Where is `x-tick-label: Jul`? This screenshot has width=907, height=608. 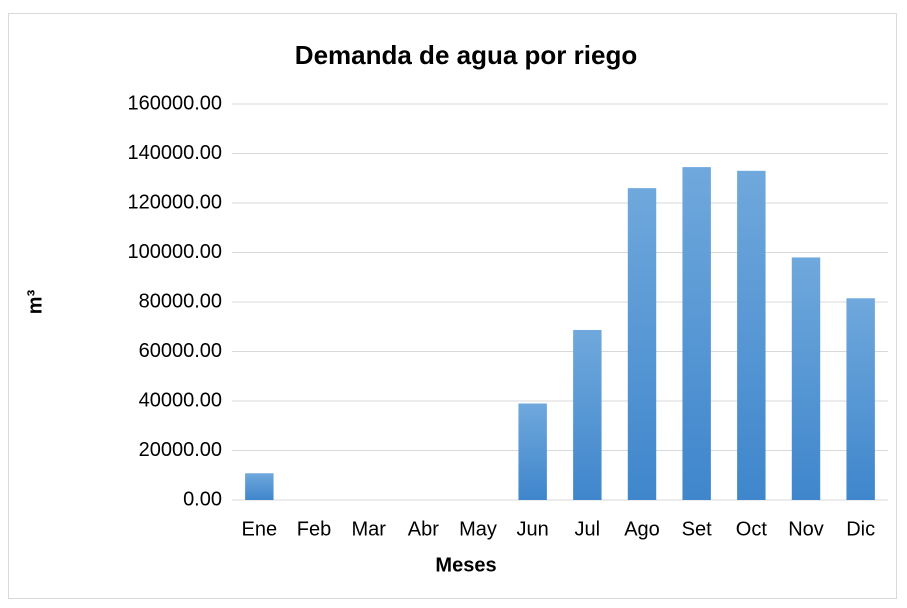 x-tick-label: Jul is located at coordinates (588, 529).